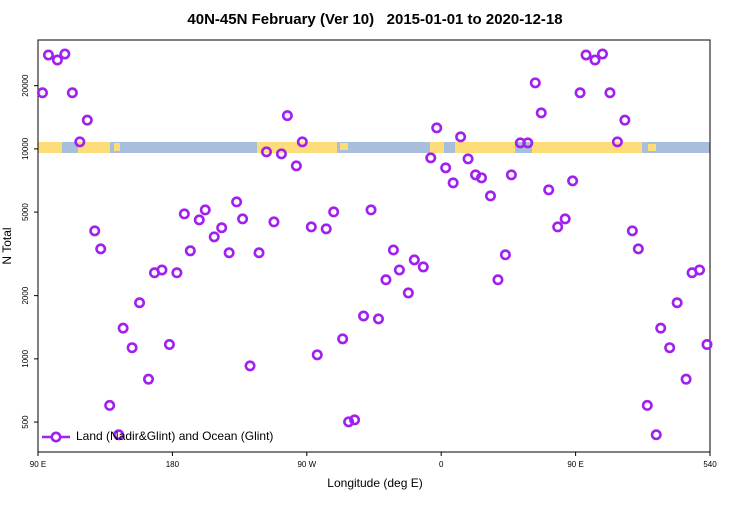 The width and height of the screenshot is (750, 505). What do you see at coordinates (174, 436) in the screenshot?
I see `legend-label: Land (Nadir&Glint) and Ocean (Glint)` at bounding box center [174, 436].